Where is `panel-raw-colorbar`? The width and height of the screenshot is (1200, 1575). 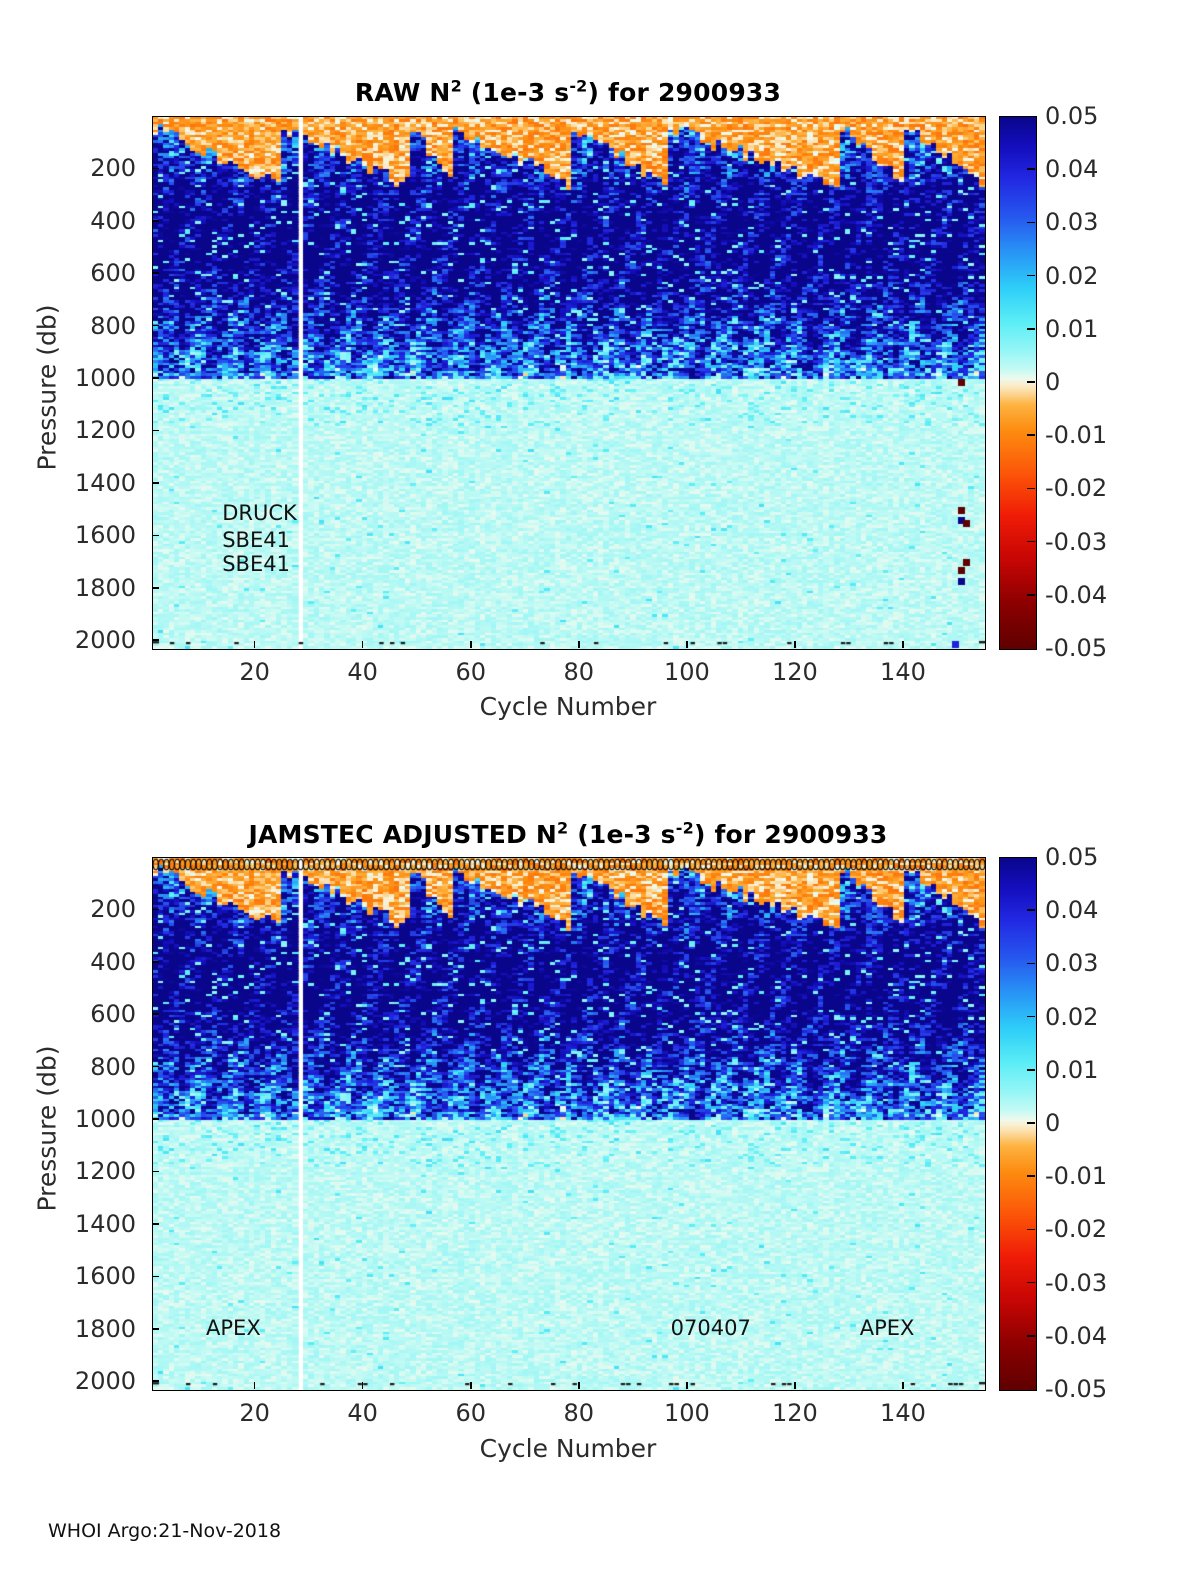
panel-raw-colorbar is located at coordinates (1018, 383).